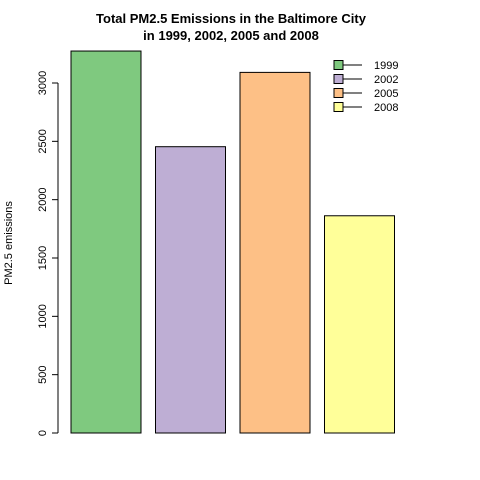  Describe the element at coordinates (106, 242) in the screenshot. I see `bar-1999` at that location.